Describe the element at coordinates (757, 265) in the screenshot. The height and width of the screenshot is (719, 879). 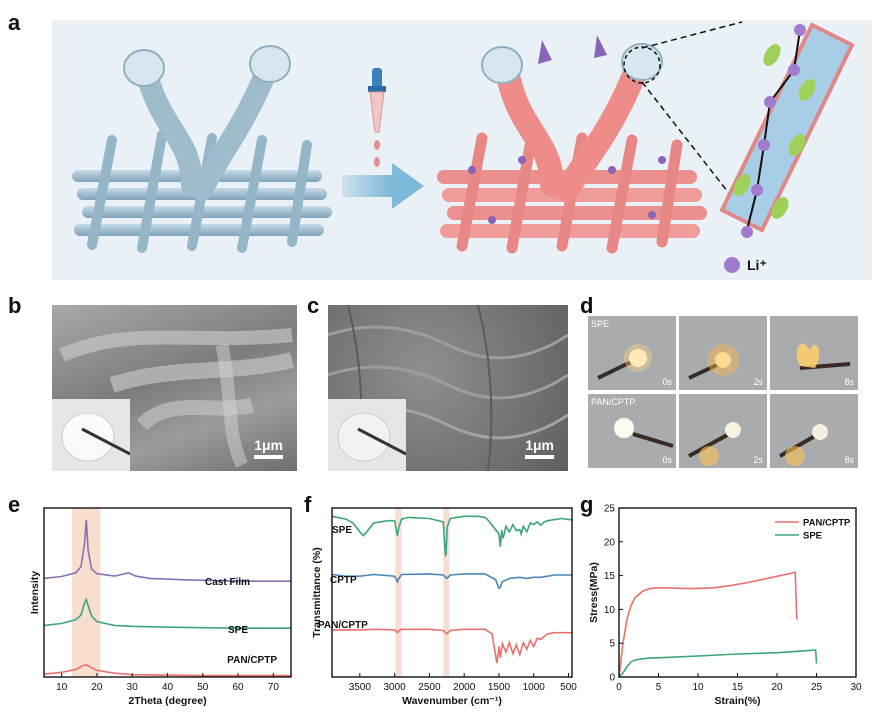
I see `li-ion-legend-label: Li⁺` at that location.